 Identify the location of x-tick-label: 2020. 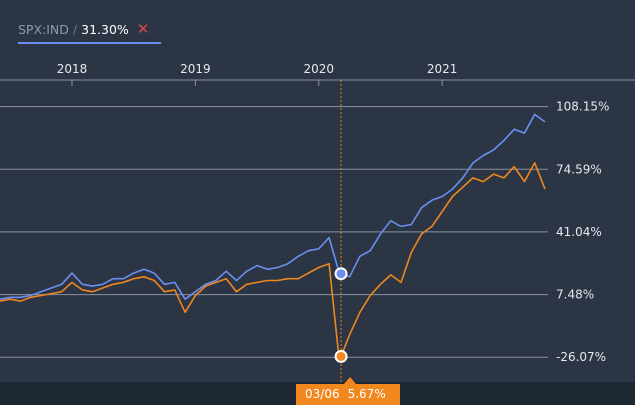
(319, 69).